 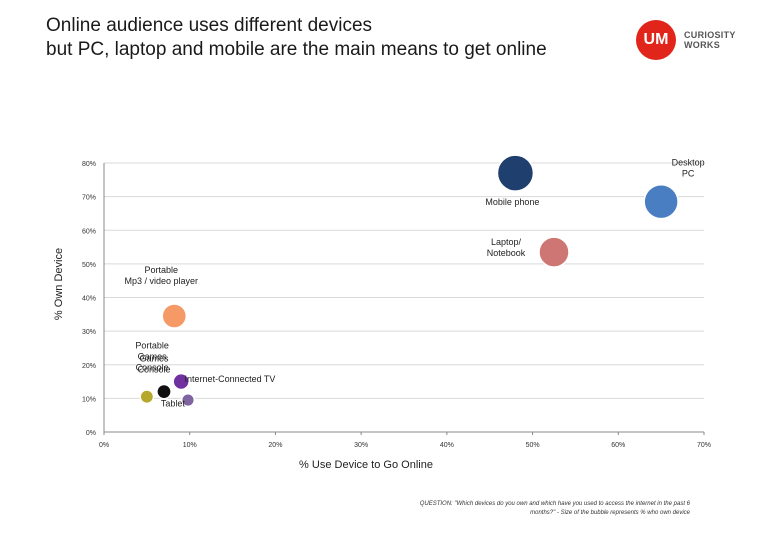 What do you see at coordinates (104, 445) in the screenshot?
I see `x-tick-label: 0%` at bounding box center [104, 445].